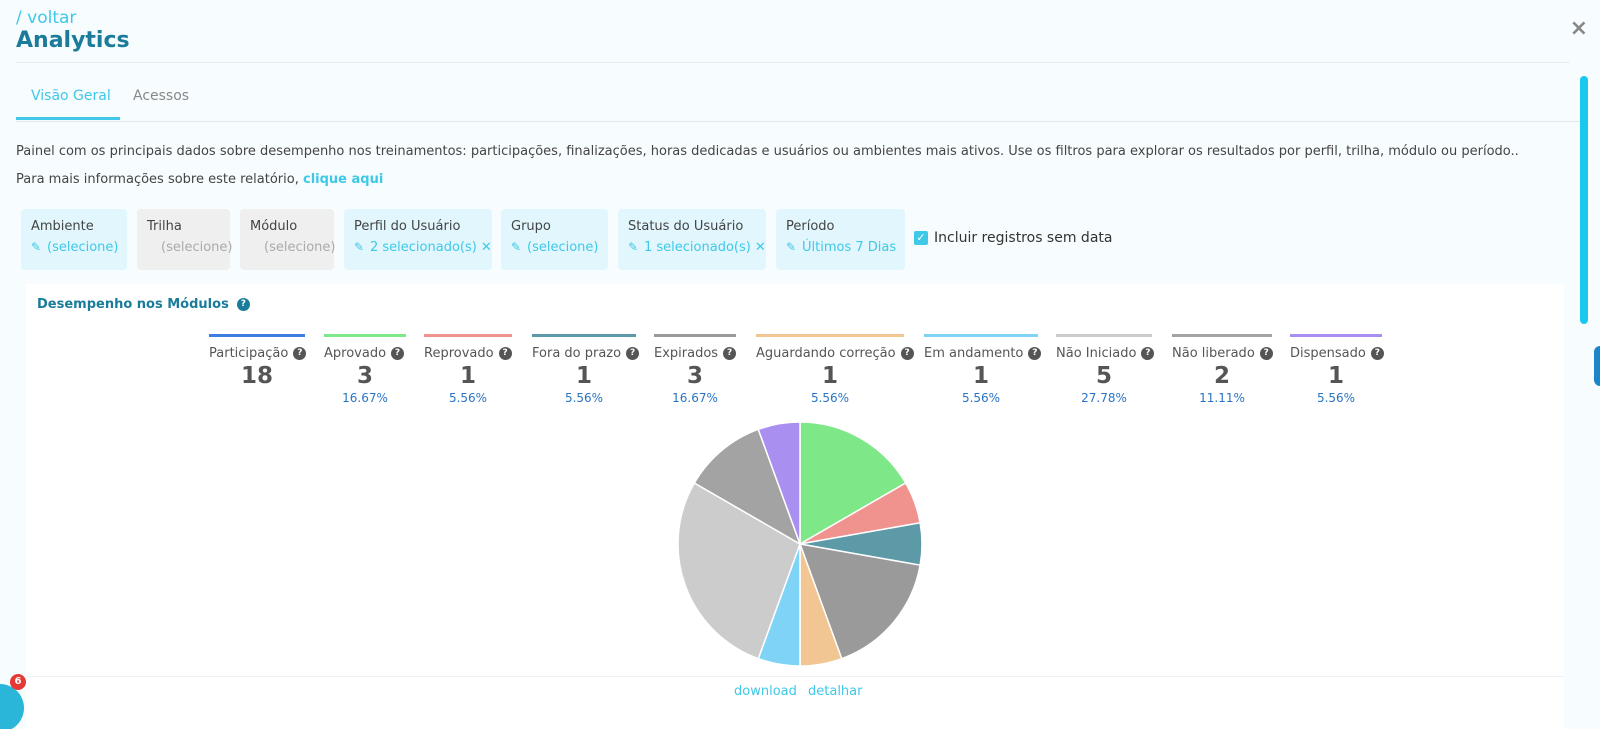 This screenshot has height=729, width=1600. I want to click on include-undated-checkbox: ✓ Incluir registros sem data, so click(1013, 238).